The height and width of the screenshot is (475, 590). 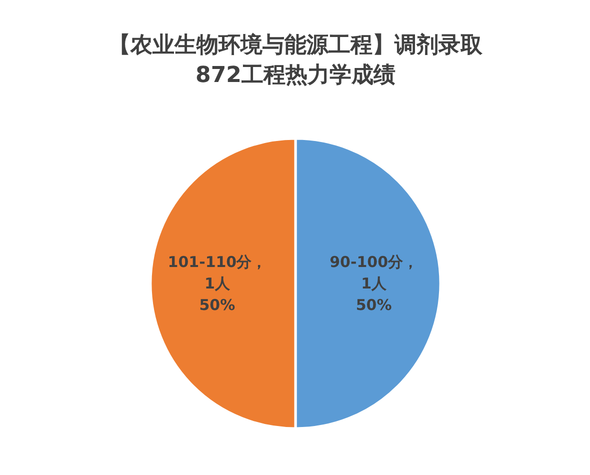 What do you see at coordinates (296, 60) in the screenshot?
I see `chart-title: 【农业生物环境与能源工程】调剂录取 872工程热力学成绩` at bounding box center [296, 60].